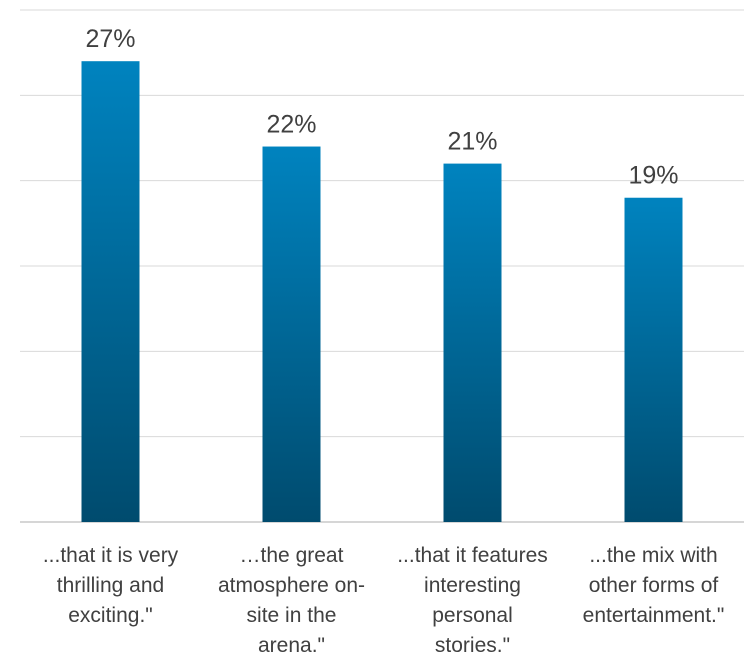 This screenshot has width=746, height=667. Describe the element at coordinates (292, 615) in the screenshot. I see `category-label-line: site in the` at that location.